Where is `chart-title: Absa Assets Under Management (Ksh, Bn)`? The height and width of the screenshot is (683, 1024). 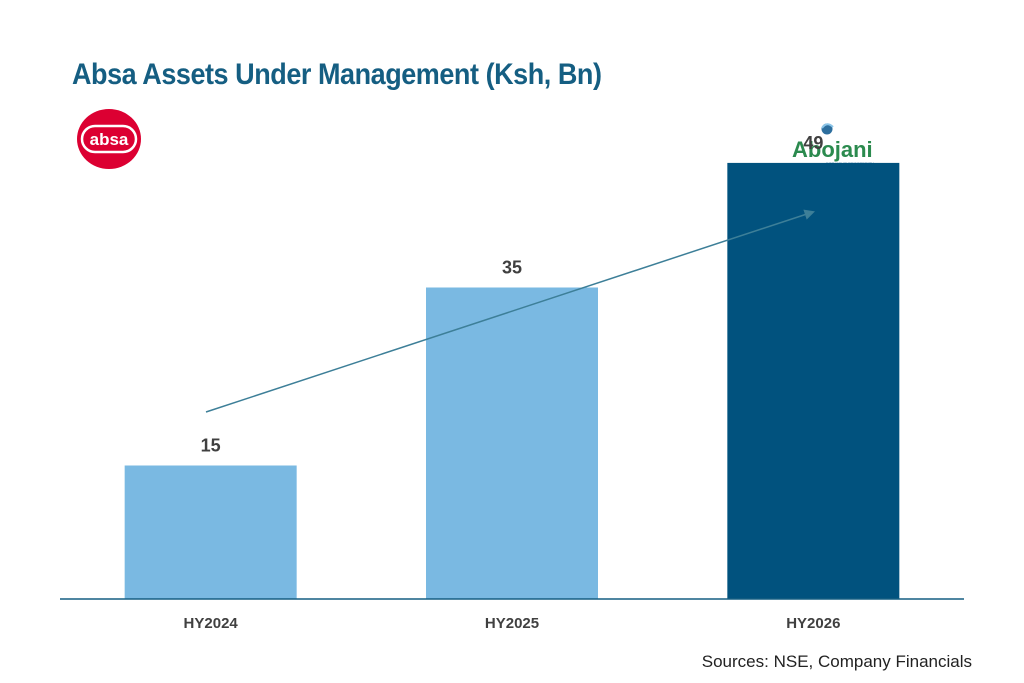 chart-title: Absa Assets Under Management (Ksh, Bn) is located at coordinates (337, 74).